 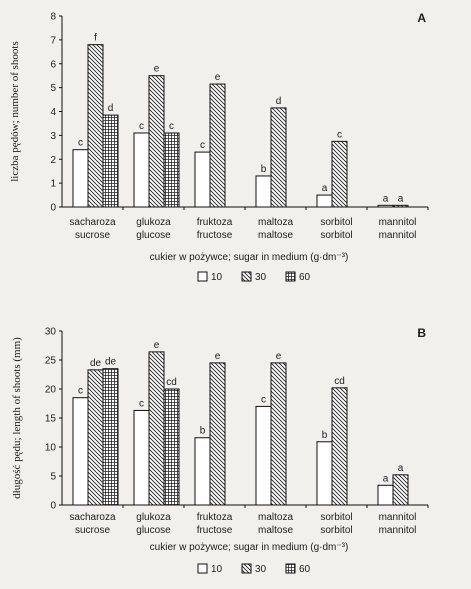 I want to click on bar-10-mannitol, so click(x=385, y=206).